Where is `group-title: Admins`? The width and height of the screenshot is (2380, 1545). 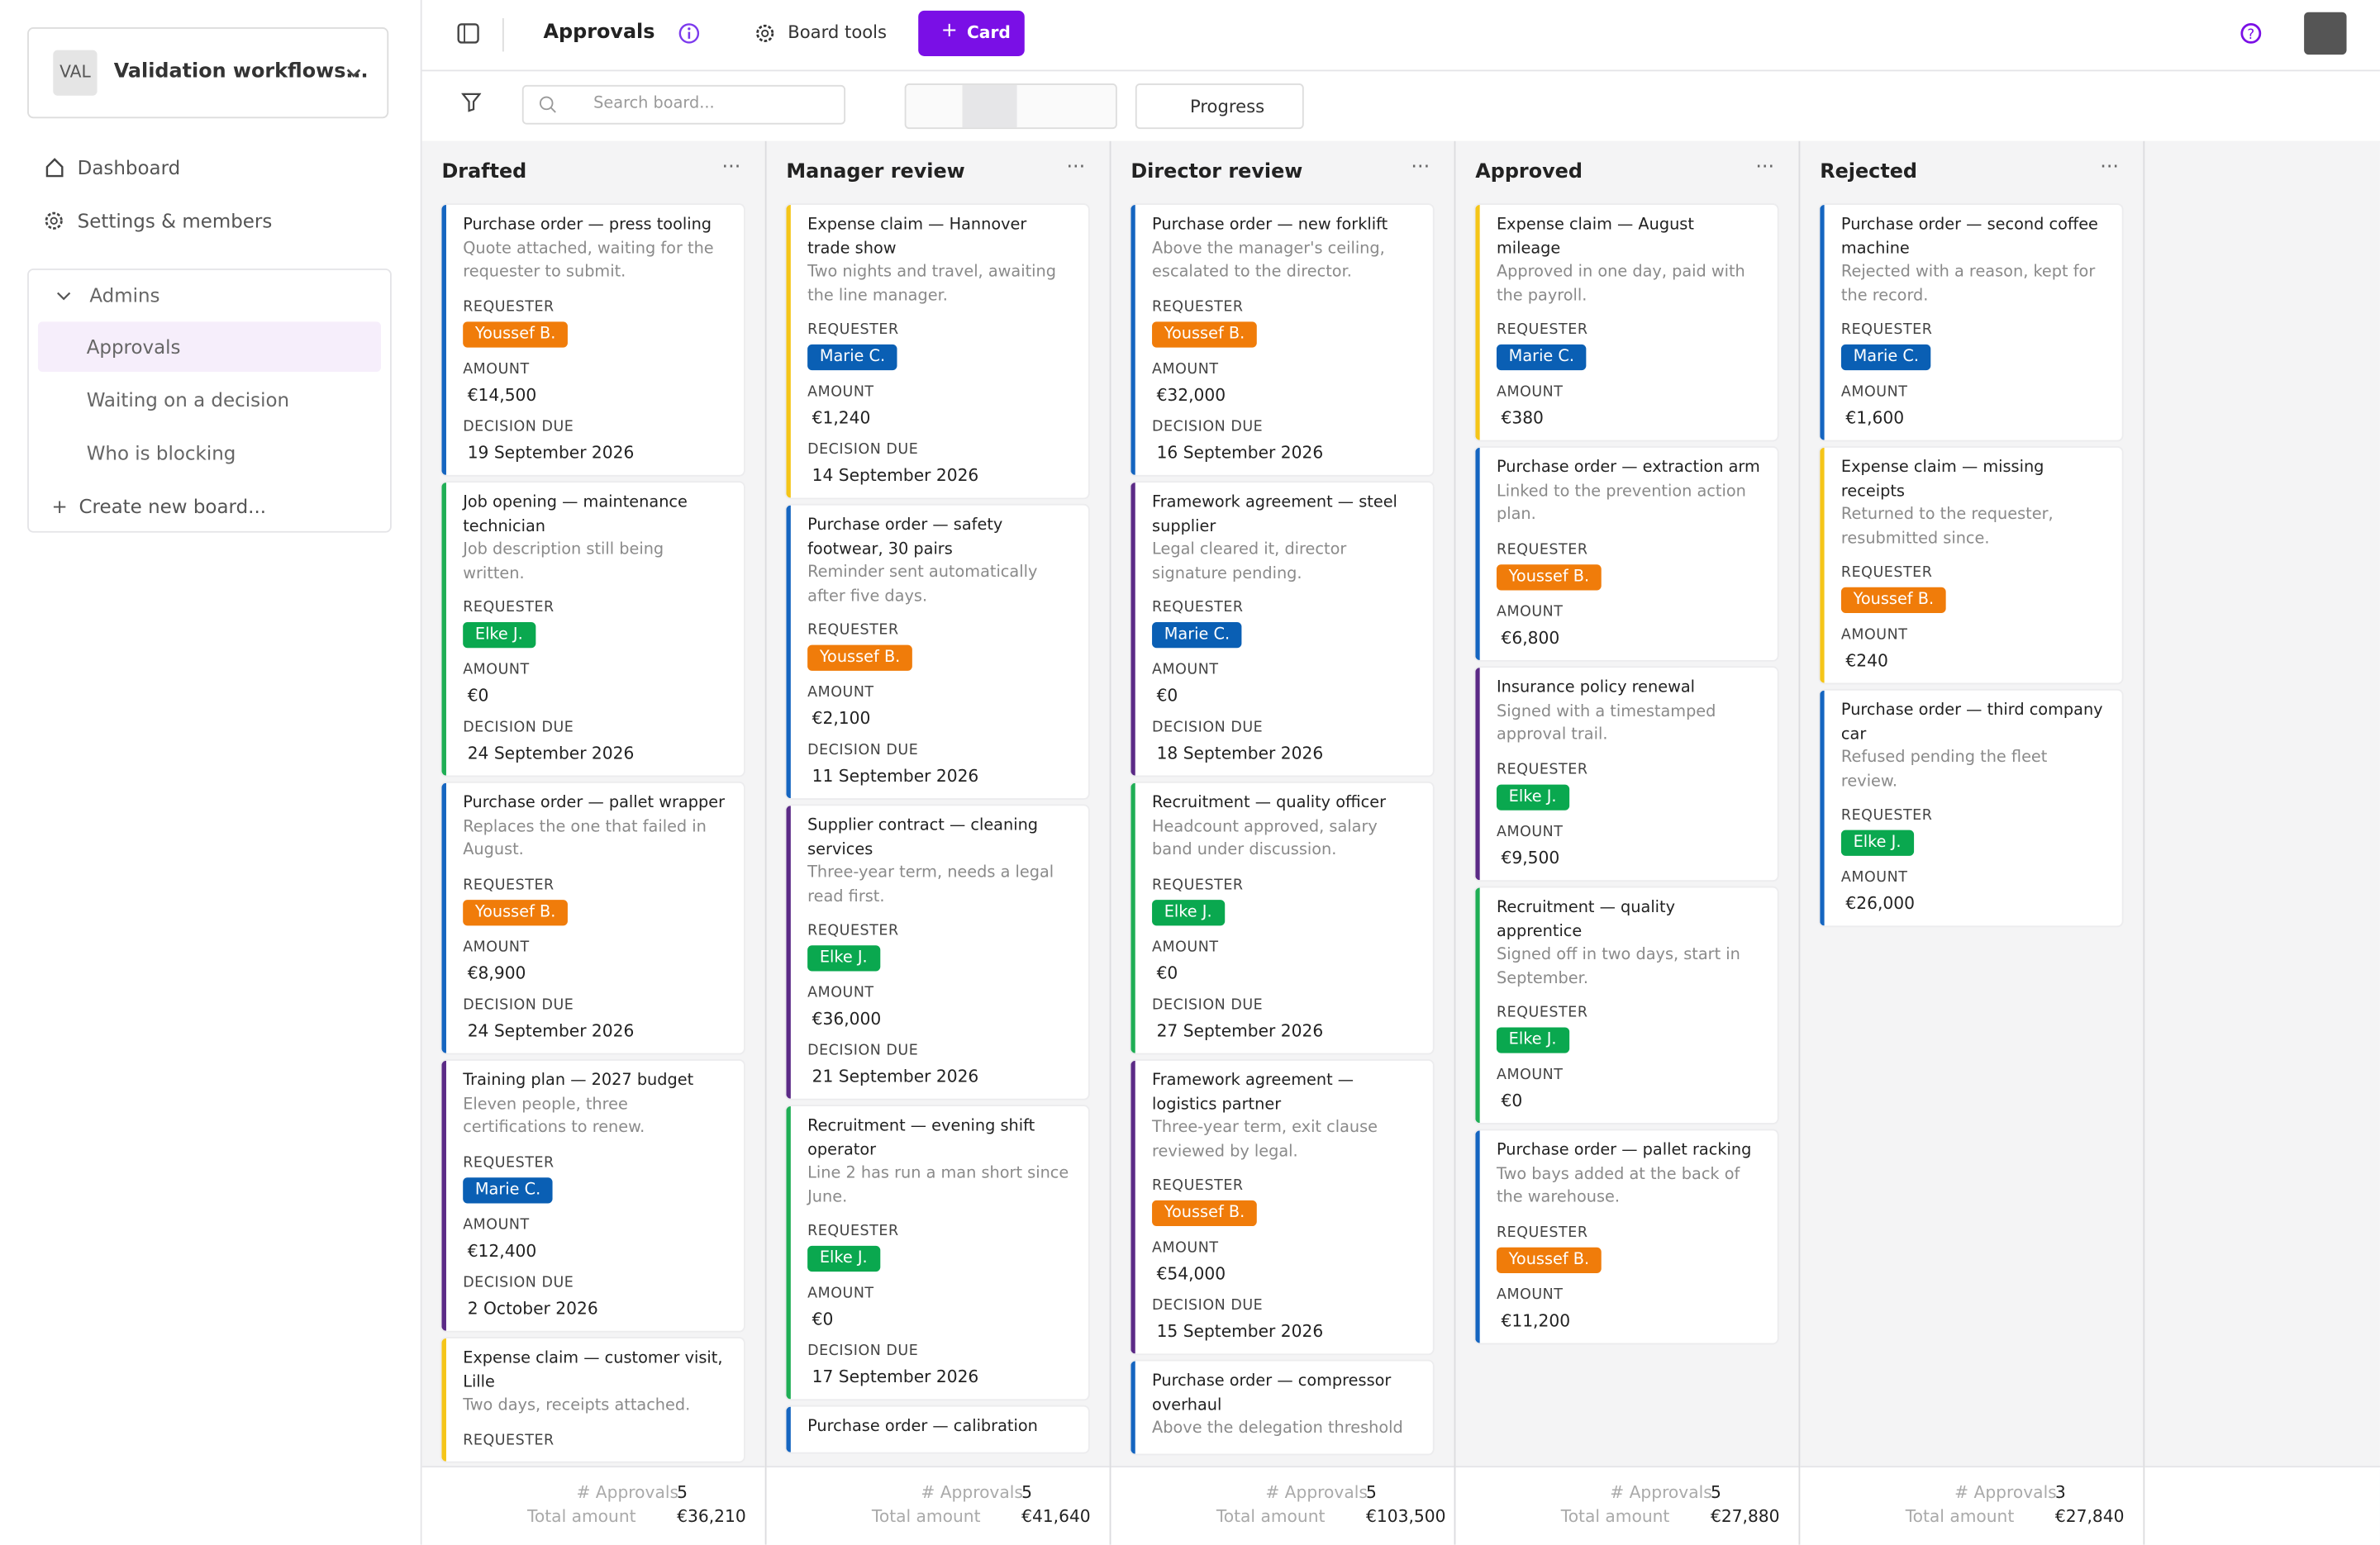 group-title: Admins is located at coordinates (124, 295).